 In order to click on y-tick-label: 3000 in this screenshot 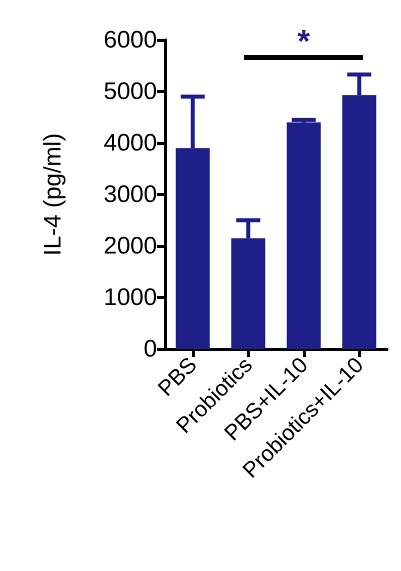, I will do `click(130, 194)`.